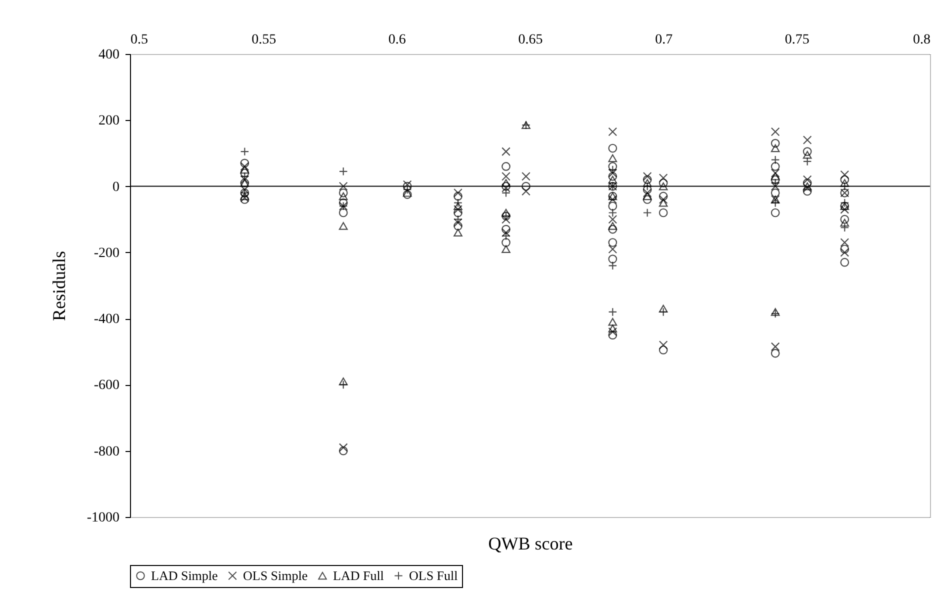 The height and width of the screenshot is (607, 941). Describe the element at coordinates (107, 452) in the screenshot. I see `y-tick-label: -800` at that location.